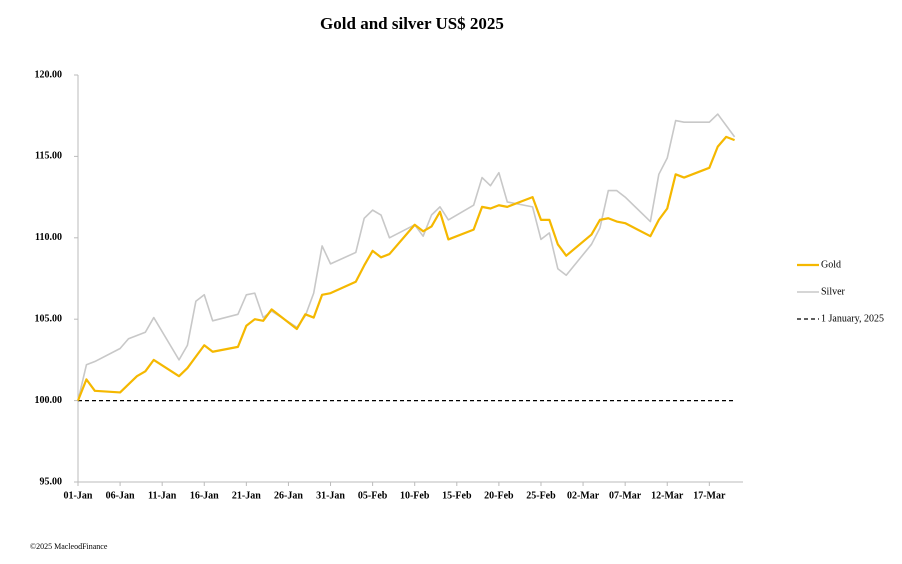  What do you see at coordinates (162, 495) in the screenshot?
I see `x-tick-label: 11-Jan` at bounding box center [162, 495].